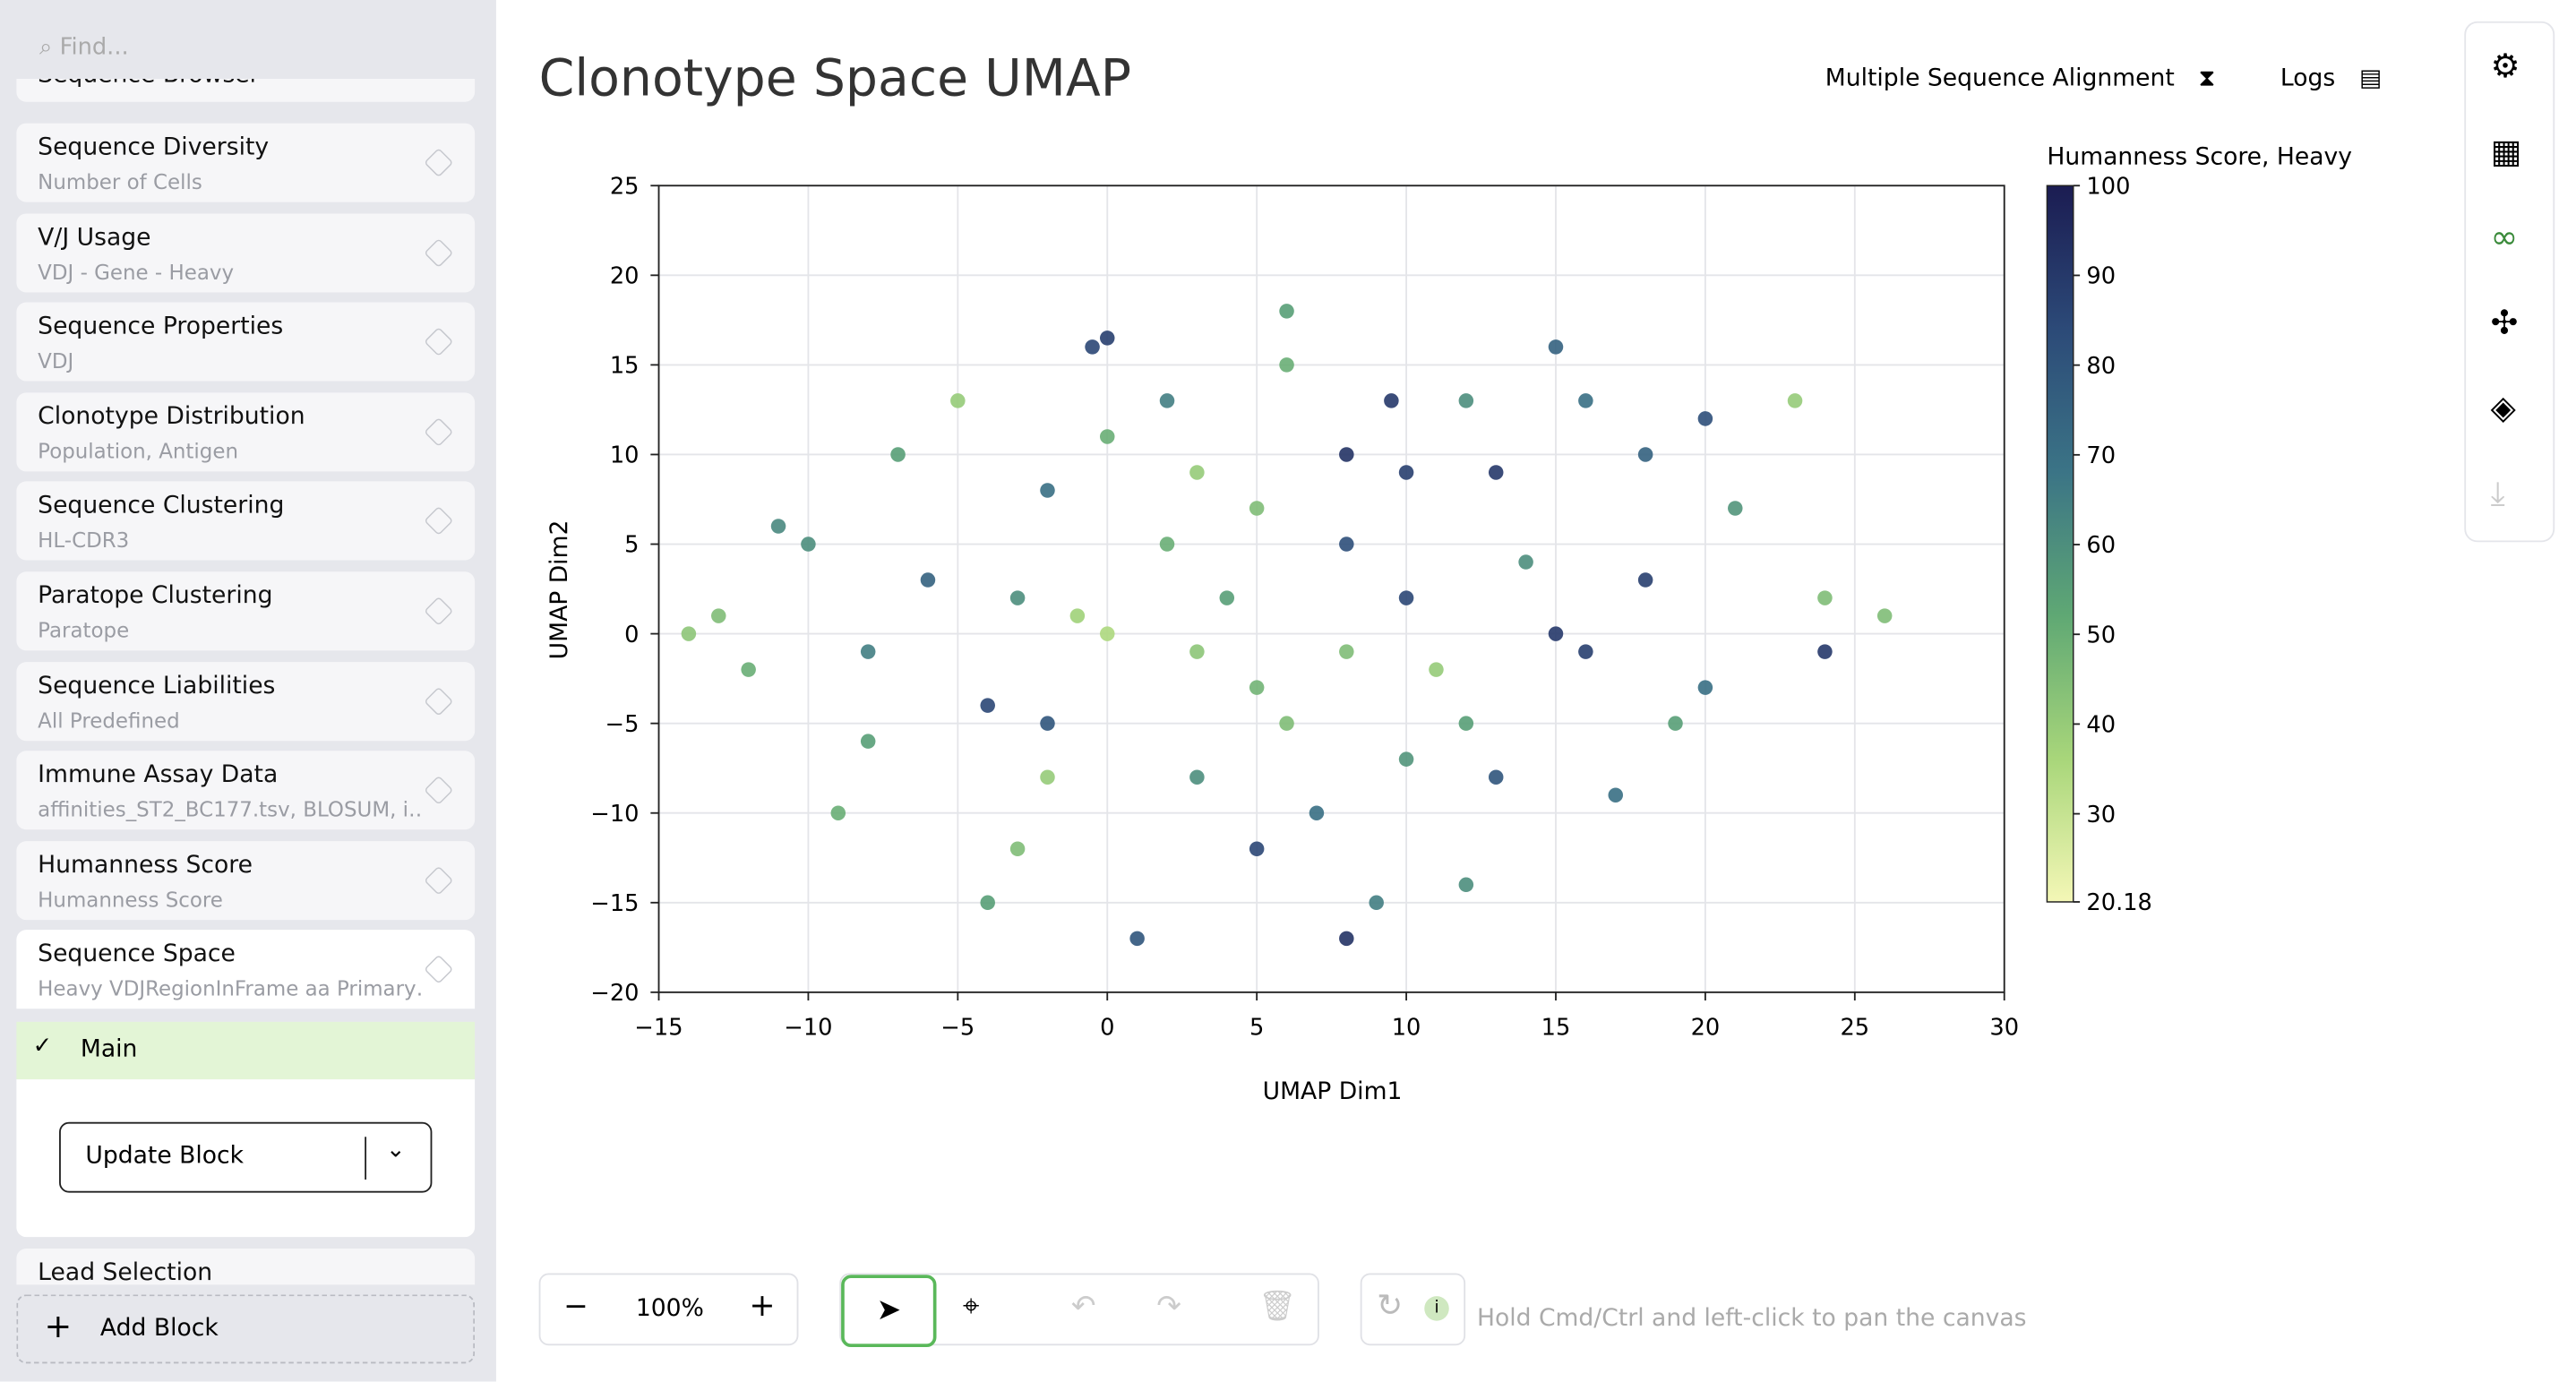  Describe the element at coordinates (246, 1050) in the screenshot. I see `selected-option: ✓ Main` at that location.